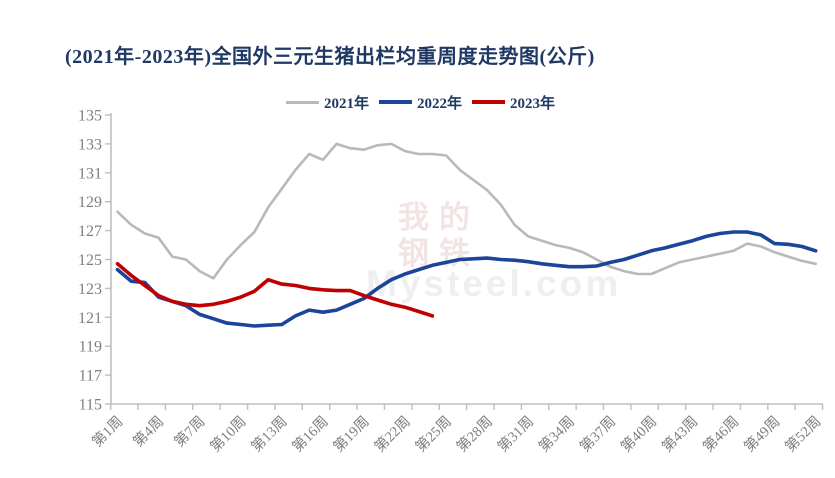 The height and width of the screenshot is (478, 835). What do you see at coordinates (638, 433) in the screenshot?
I see `x-axis-label: 第40周` at bounding box center [638, 433].